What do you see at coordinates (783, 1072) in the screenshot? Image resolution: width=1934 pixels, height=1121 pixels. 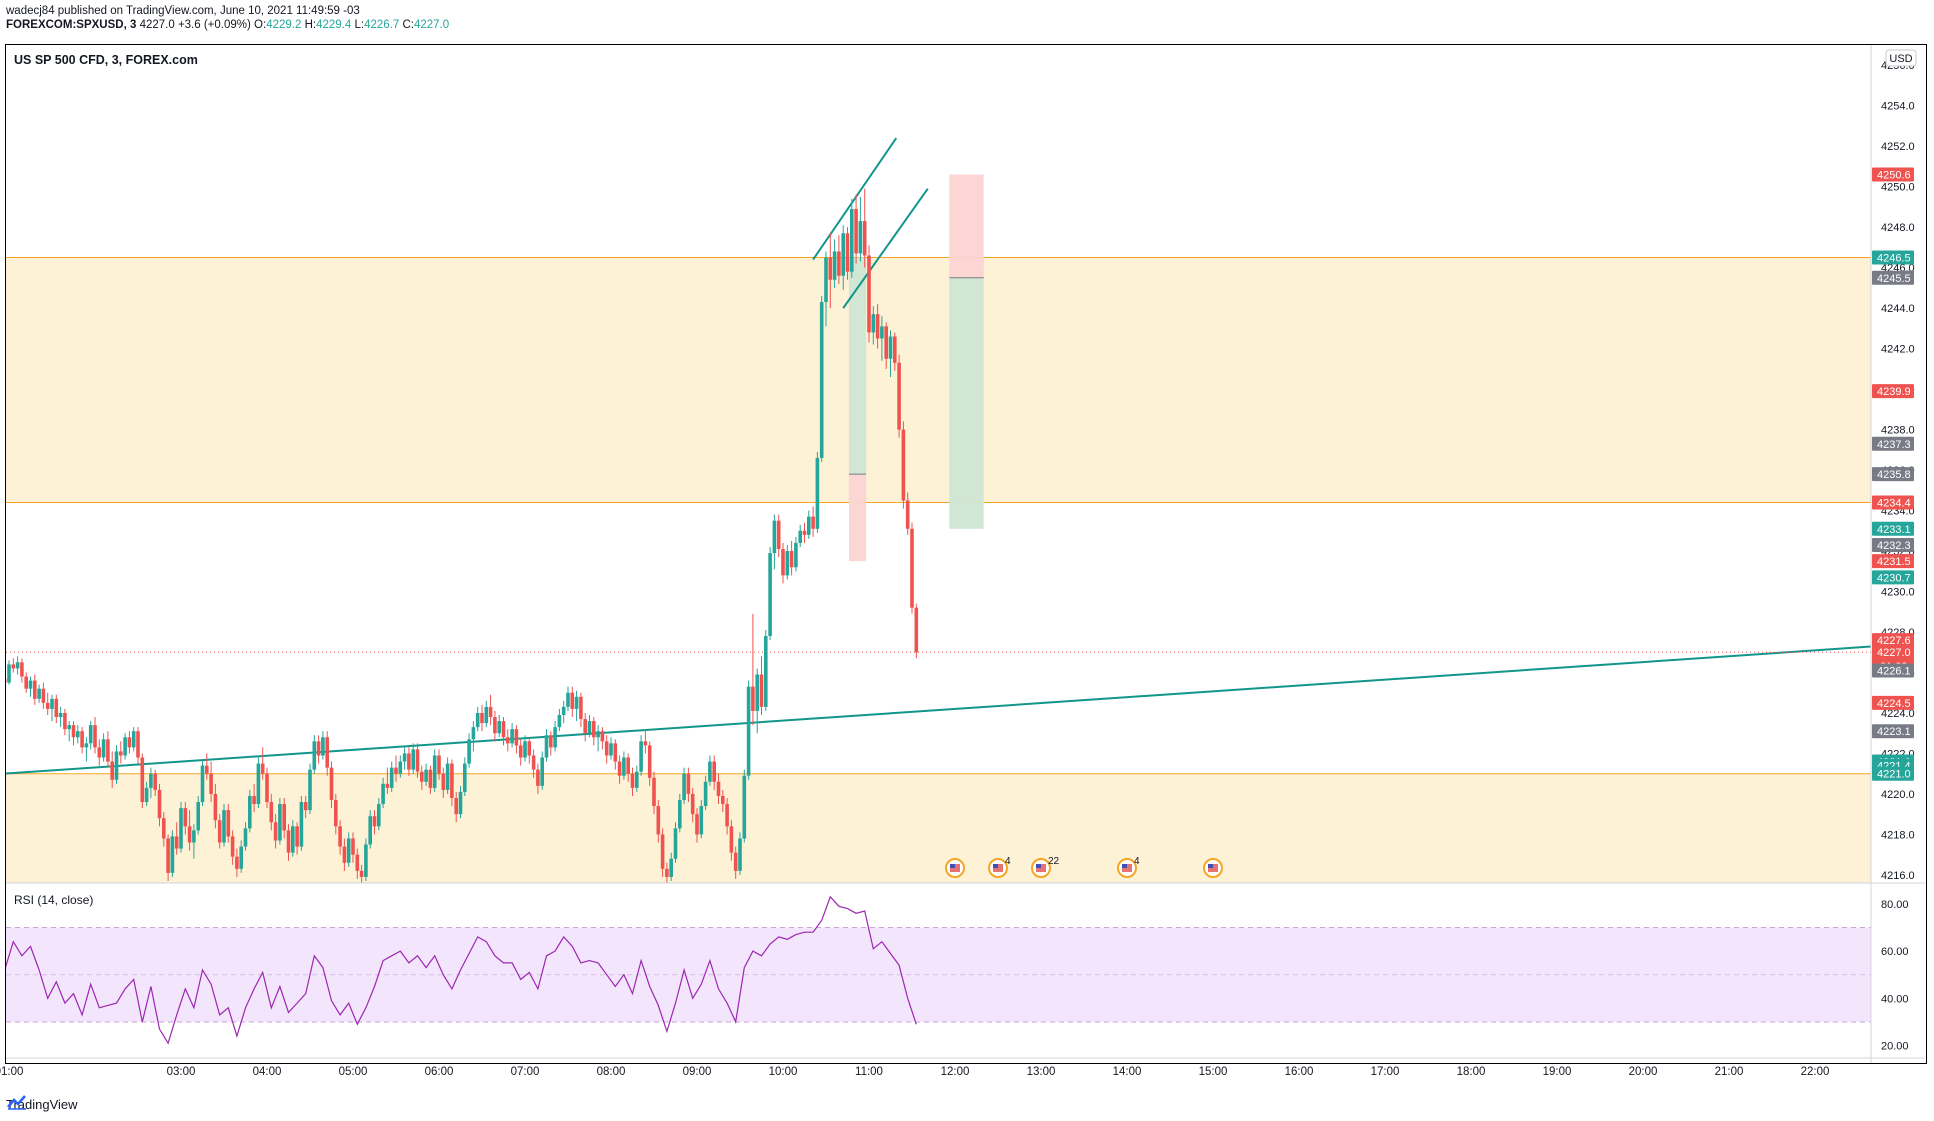 I see `time-tick-label: 10:00` at bounding box center [783, 1072].